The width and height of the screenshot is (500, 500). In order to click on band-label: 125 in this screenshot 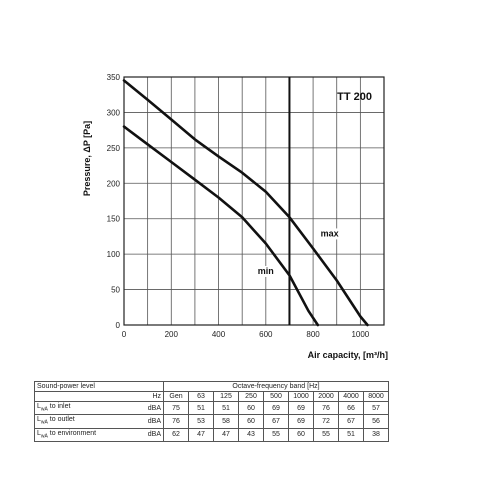, I will do `click(226, 396)`.